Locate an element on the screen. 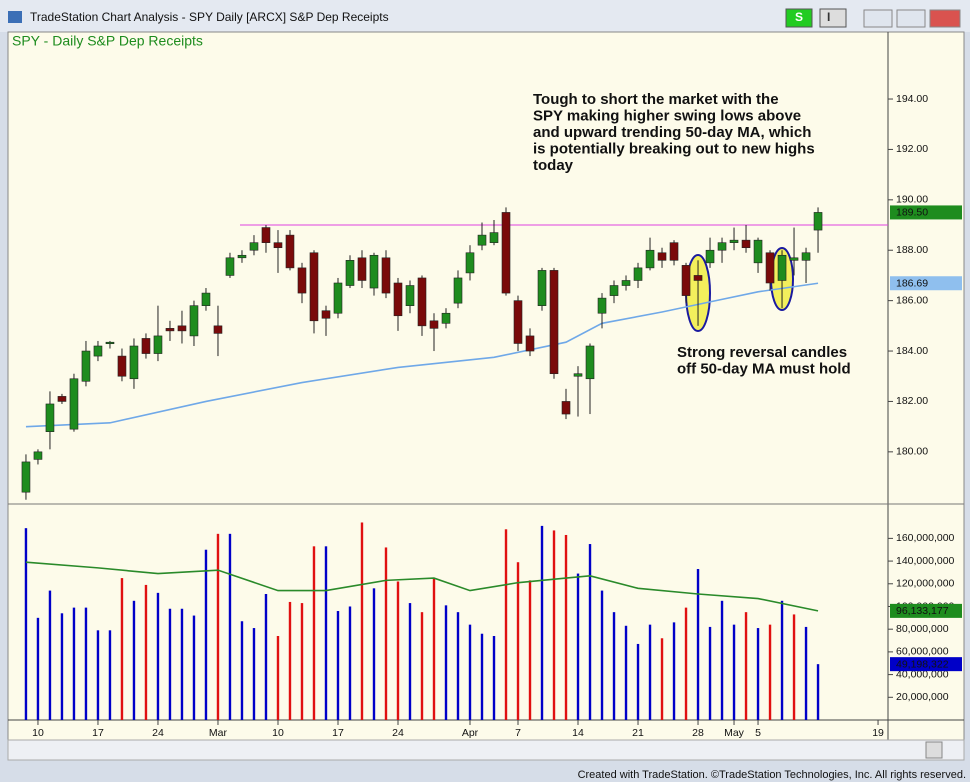 Image resolution: width=970 pixels, height=782 pixels. close-button is located at coordinates (945, 18).